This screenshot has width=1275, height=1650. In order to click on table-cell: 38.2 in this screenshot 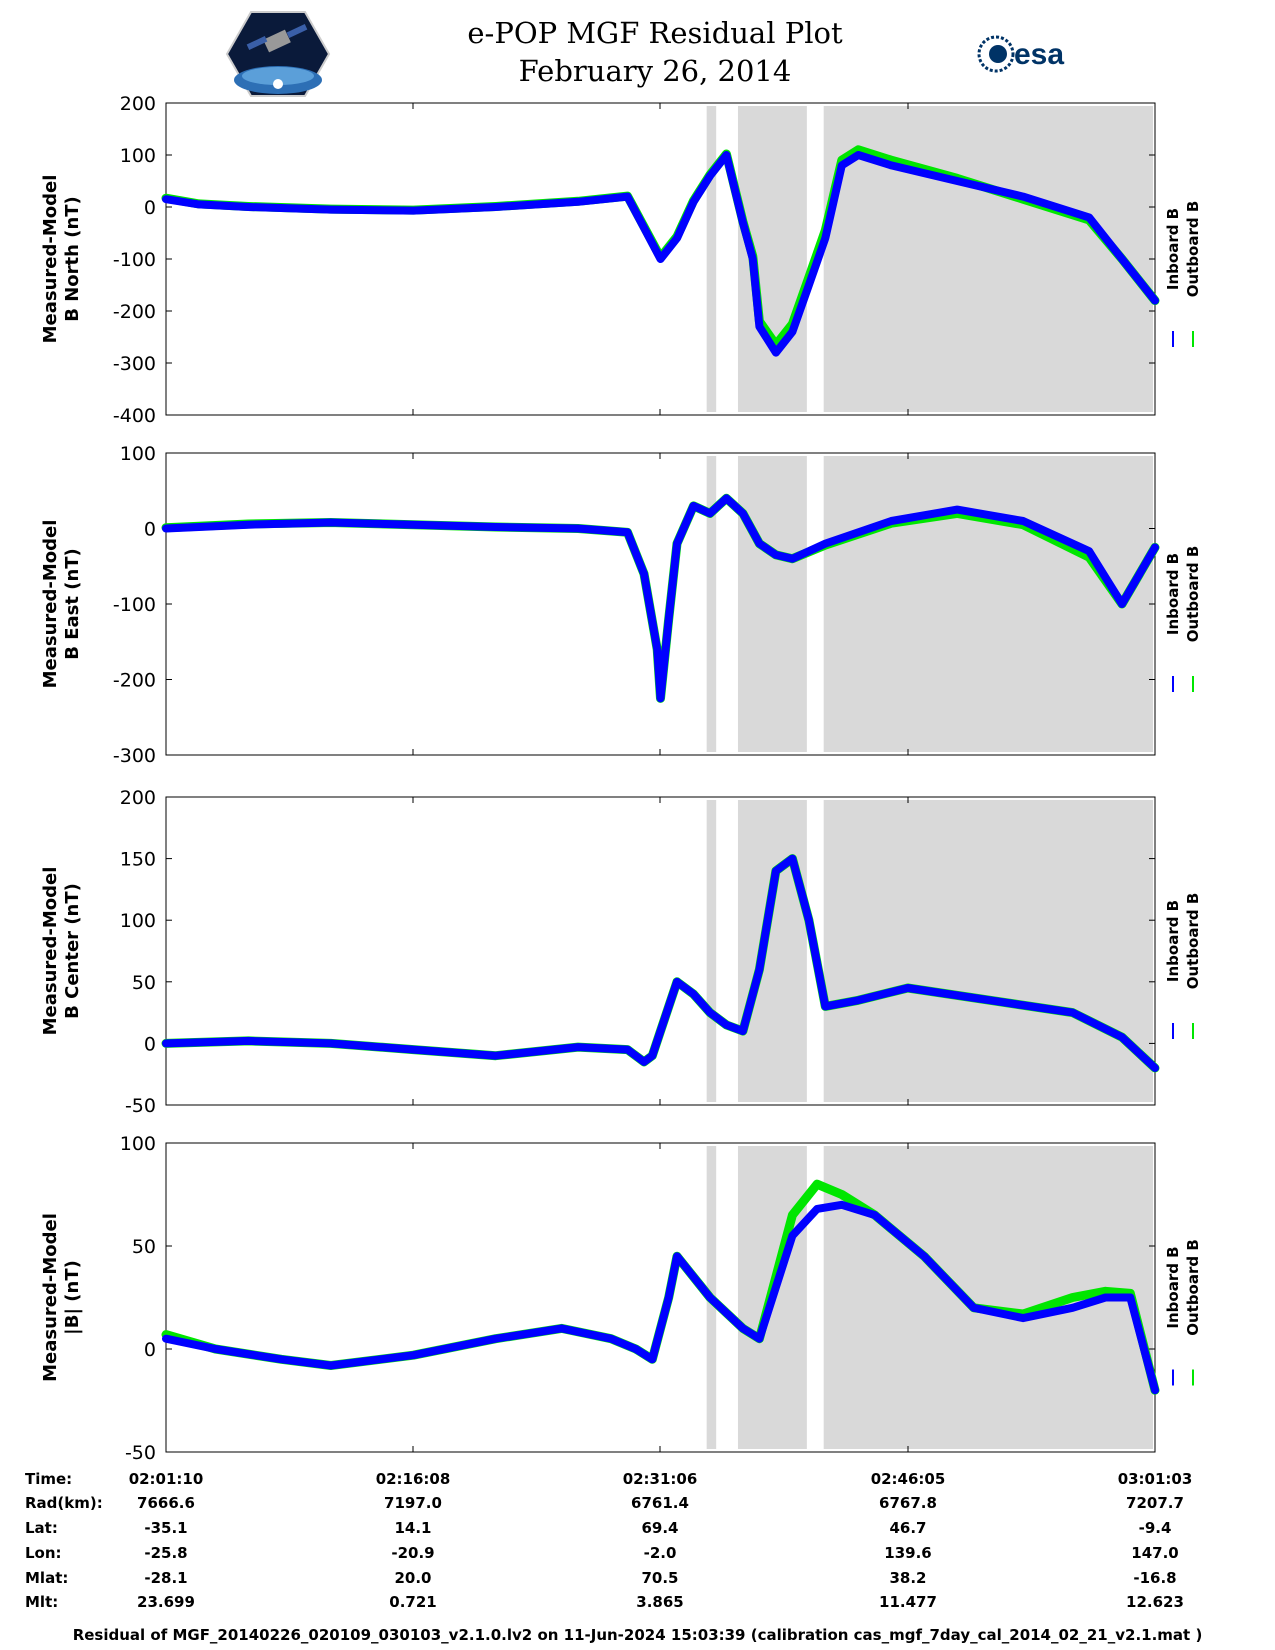, I will do `click(907, 1578)`.